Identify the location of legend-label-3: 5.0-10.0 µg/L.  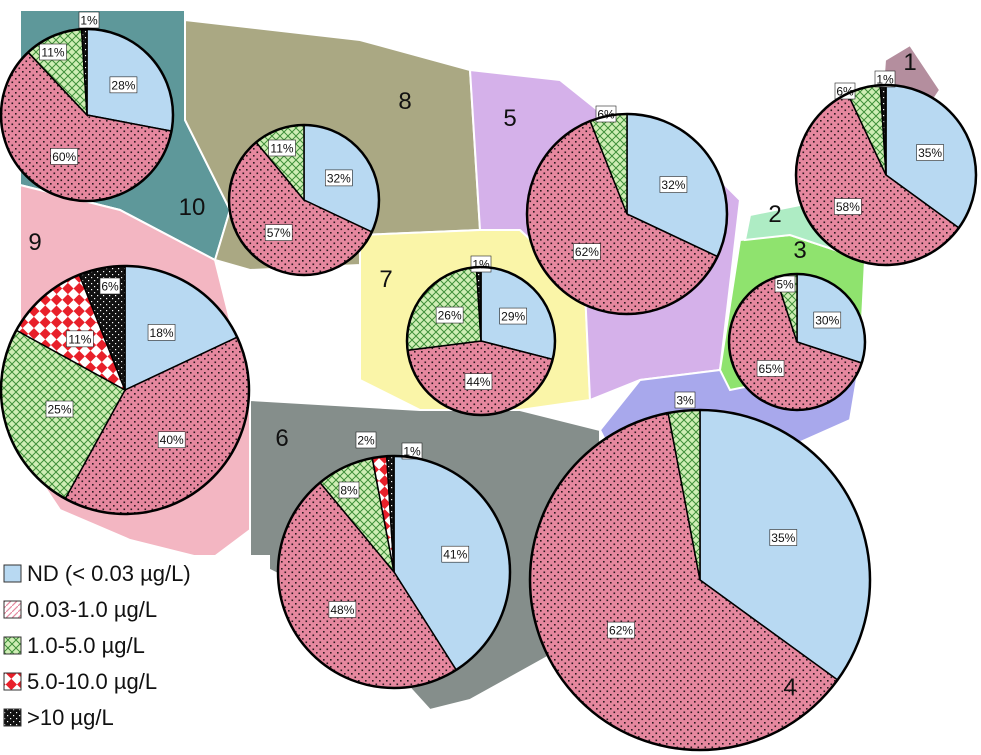
(92, 681).